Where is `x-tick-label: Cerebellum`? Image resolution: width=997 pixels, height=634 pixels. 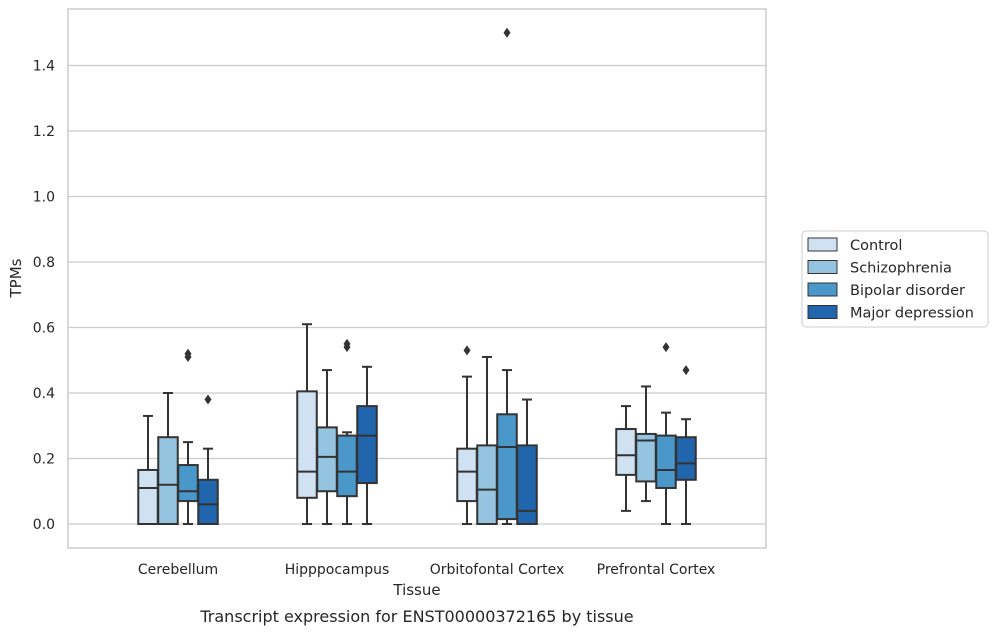
x-tick-label: Cerebellum is located at coordinates (178, 570).